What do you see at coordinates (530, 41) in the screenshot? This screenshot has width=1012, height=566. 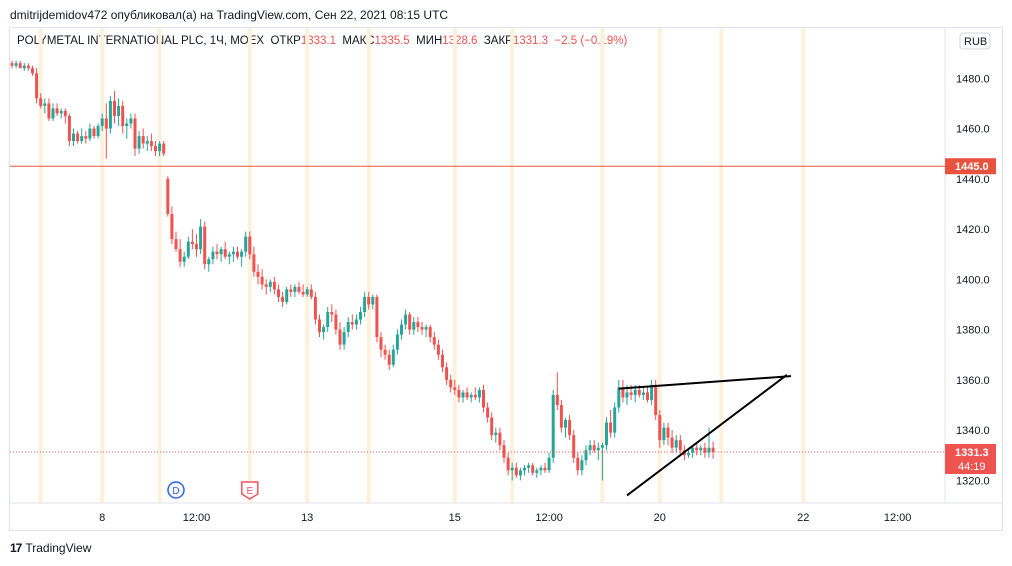 I see `close-value: 1331.3` at bounding box center [530, 41].